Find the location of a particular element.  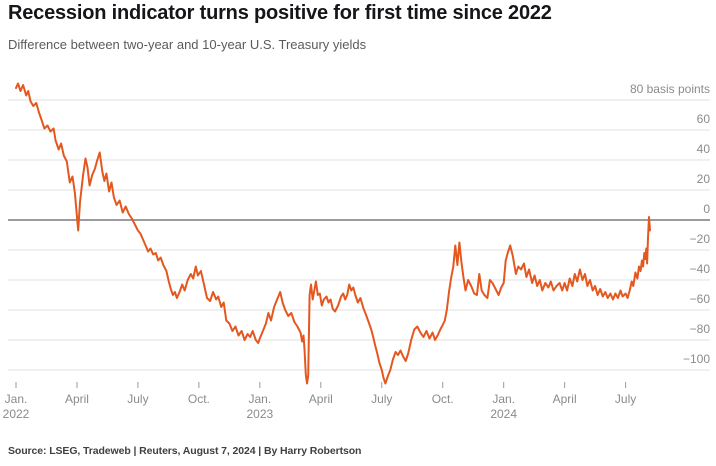

y-axis-label: 20 is located at coordinates (703, 179).